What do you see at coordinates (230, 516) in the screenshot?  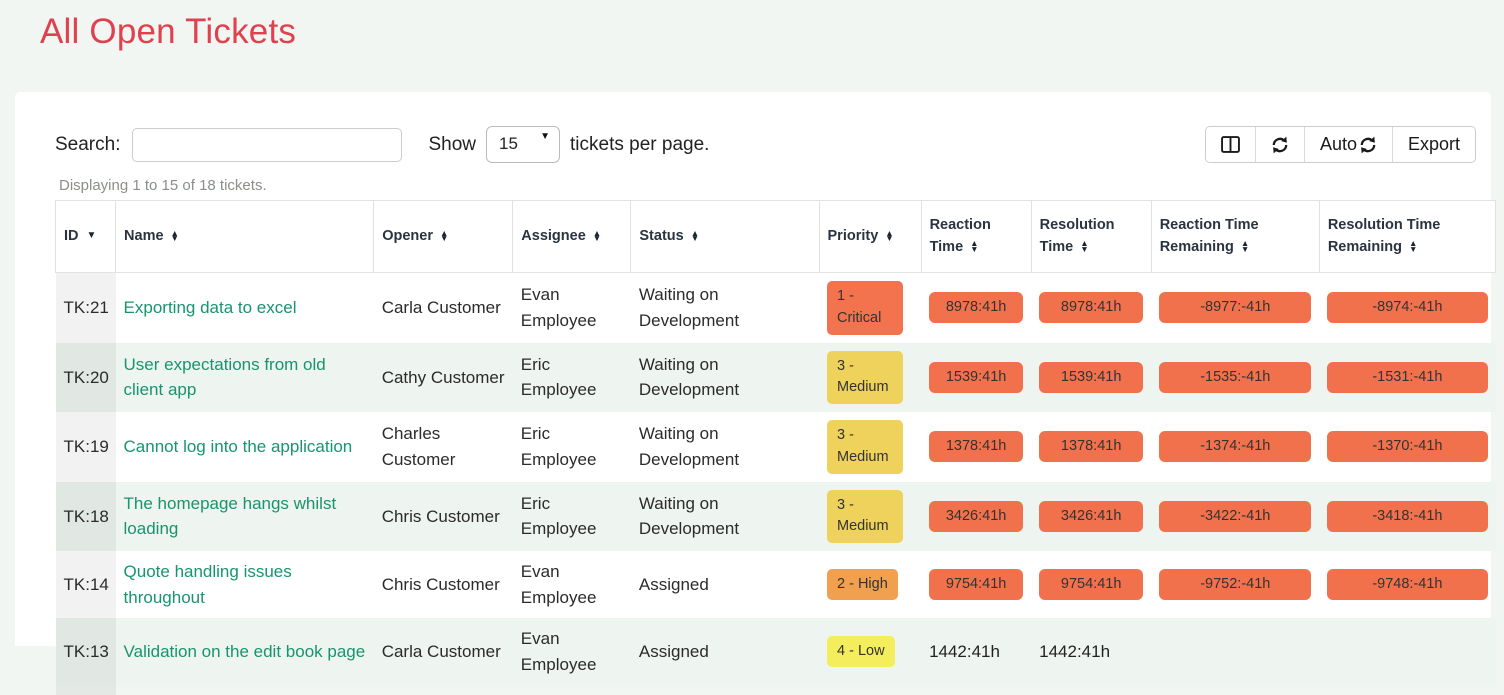 I see `ticket-link: The homepage hangs whilst loading` at bounding box center [230, 516].